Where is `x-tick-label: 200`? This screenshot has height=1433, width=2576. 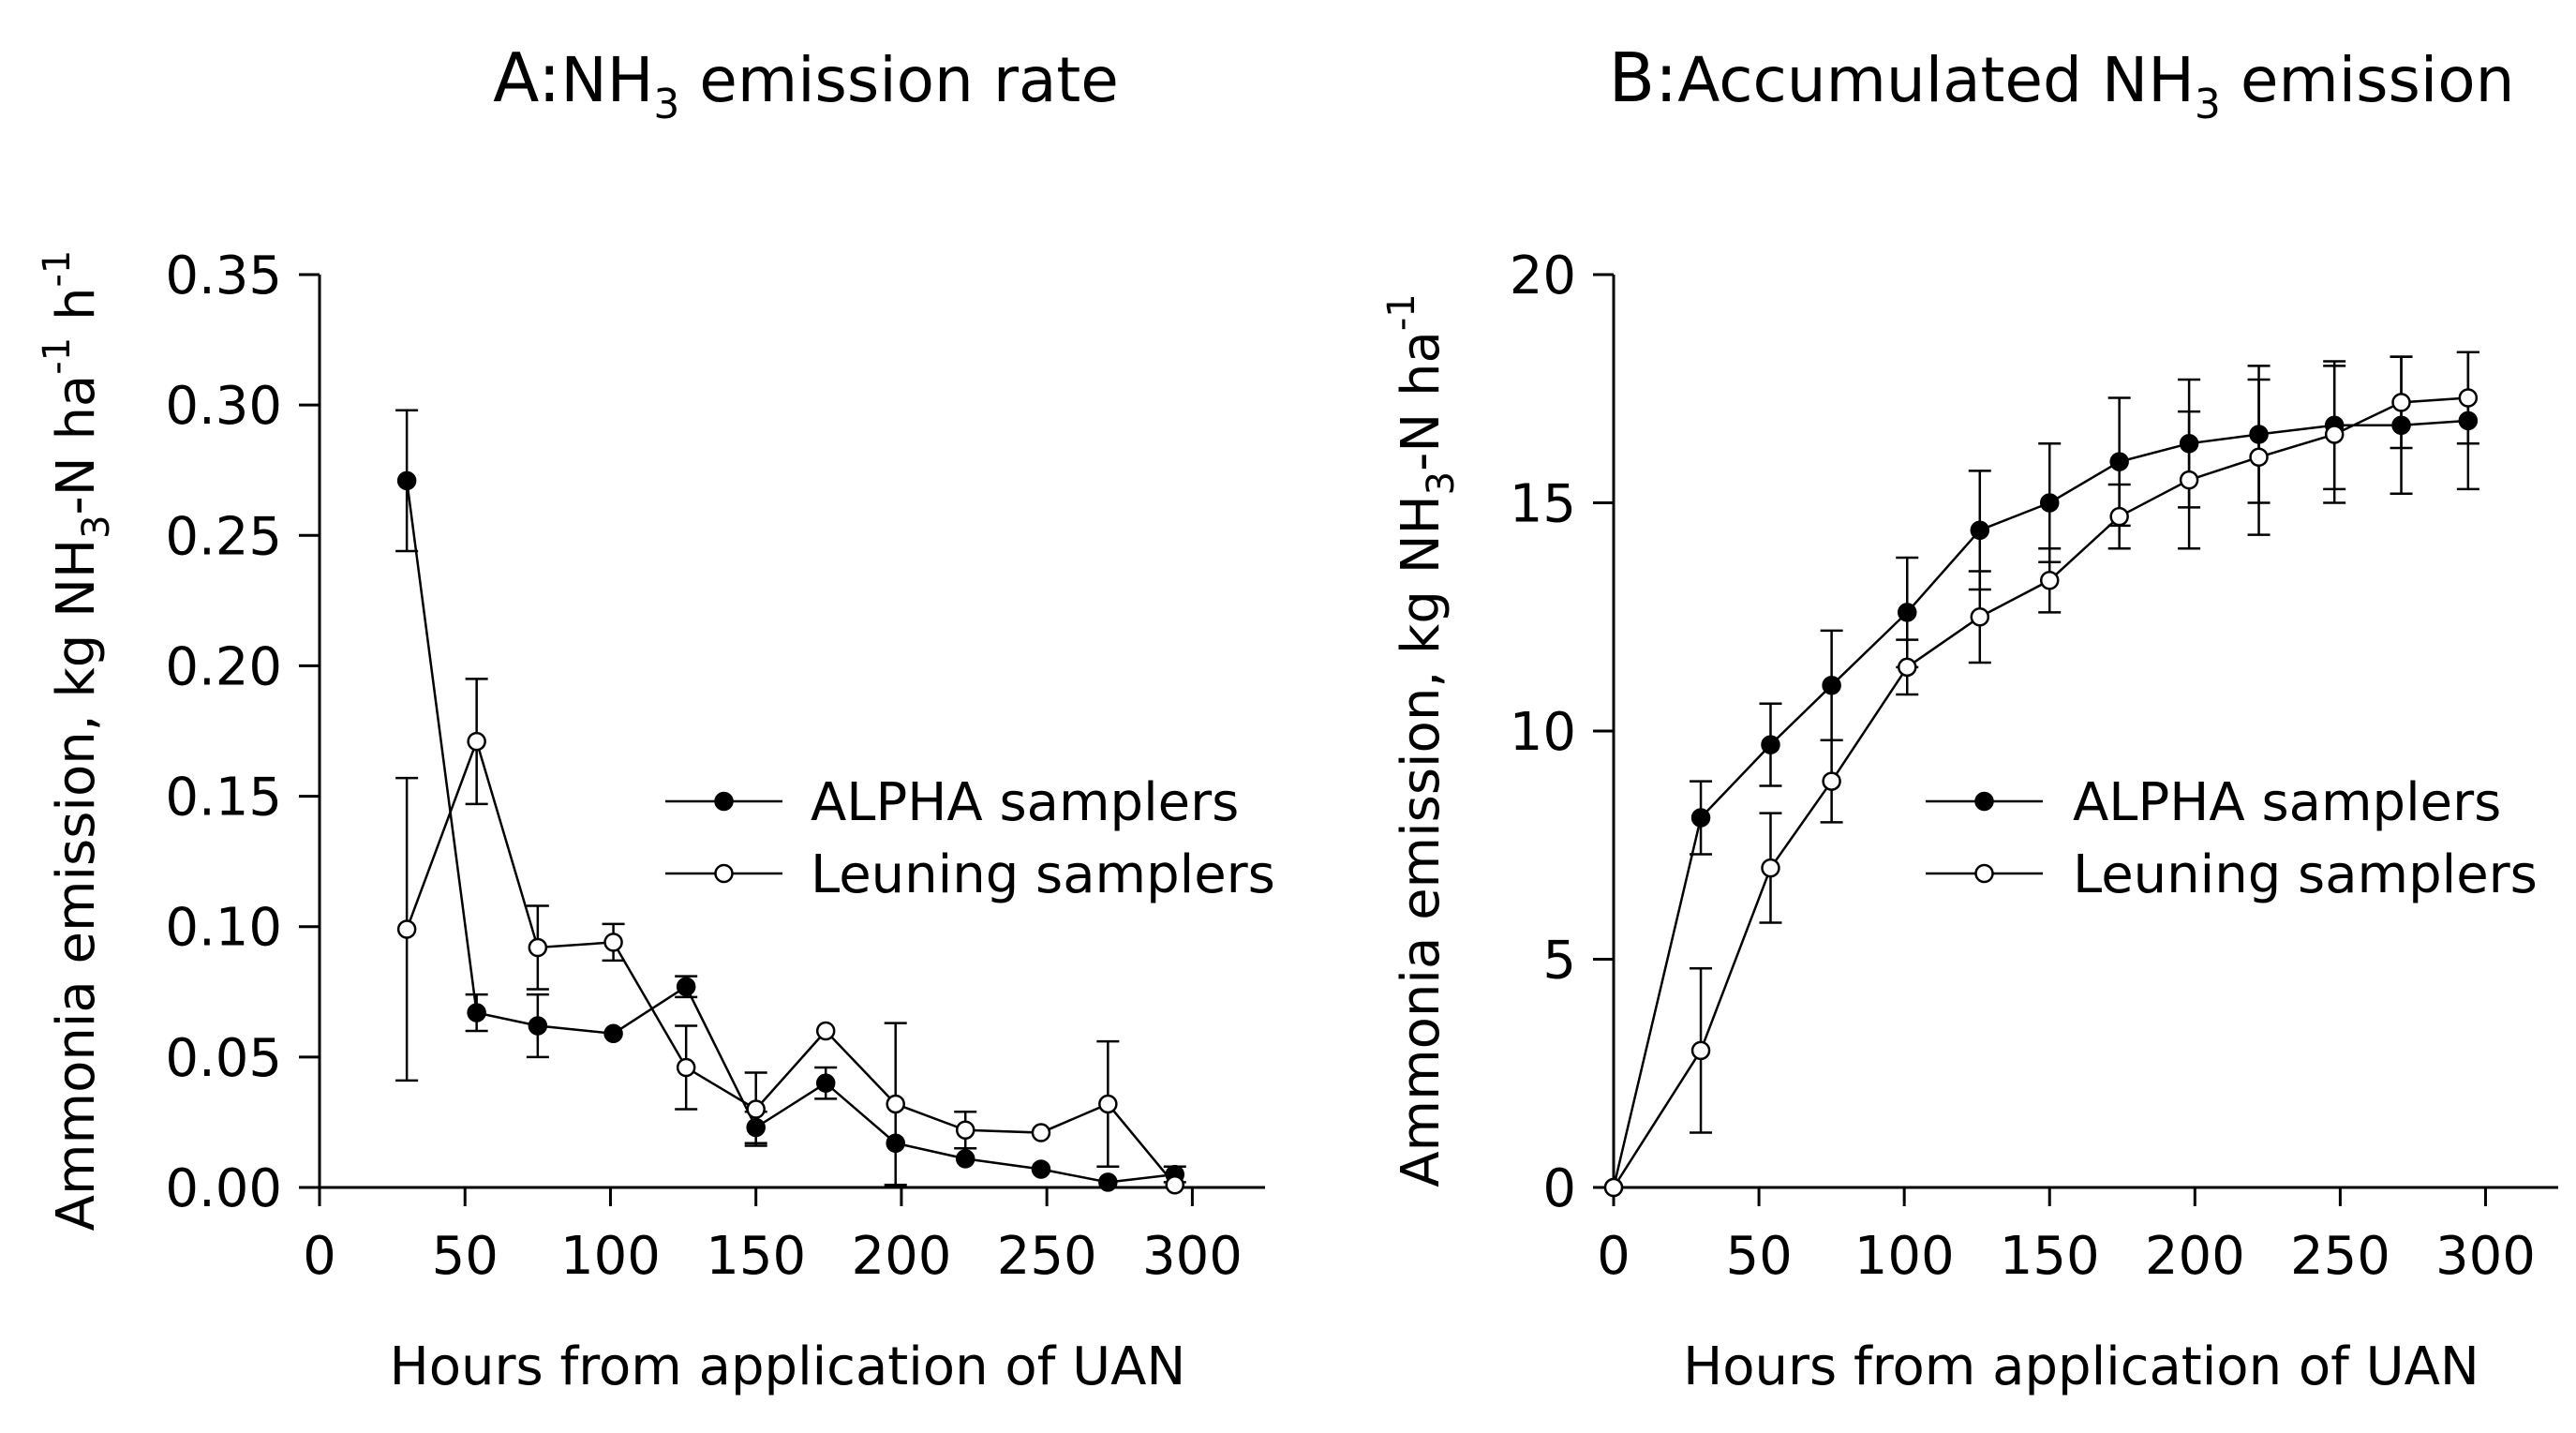 x-tick-label: 200 is located at coordinates (2195, 1256).